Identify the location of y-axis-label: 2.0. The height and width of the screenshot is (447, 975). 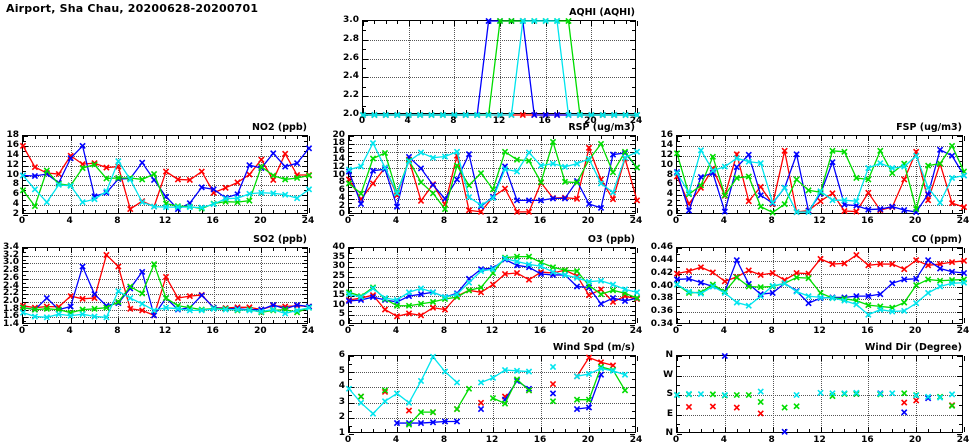
(11, 300).